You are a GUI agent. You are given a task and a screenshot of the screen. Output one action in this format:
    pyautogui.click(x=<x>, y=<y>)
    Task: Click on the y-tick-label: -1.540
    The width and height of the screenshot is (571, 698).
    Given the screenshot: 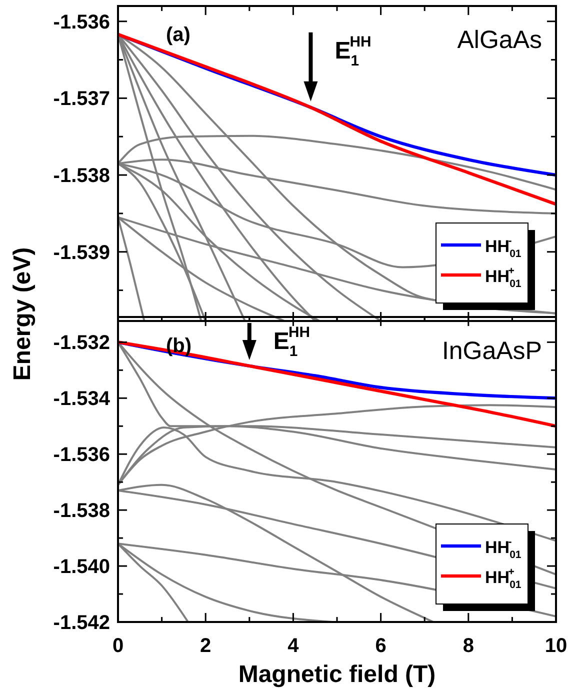 What is the action you would take?
    pyautogui.click(x=81, y=567)
    